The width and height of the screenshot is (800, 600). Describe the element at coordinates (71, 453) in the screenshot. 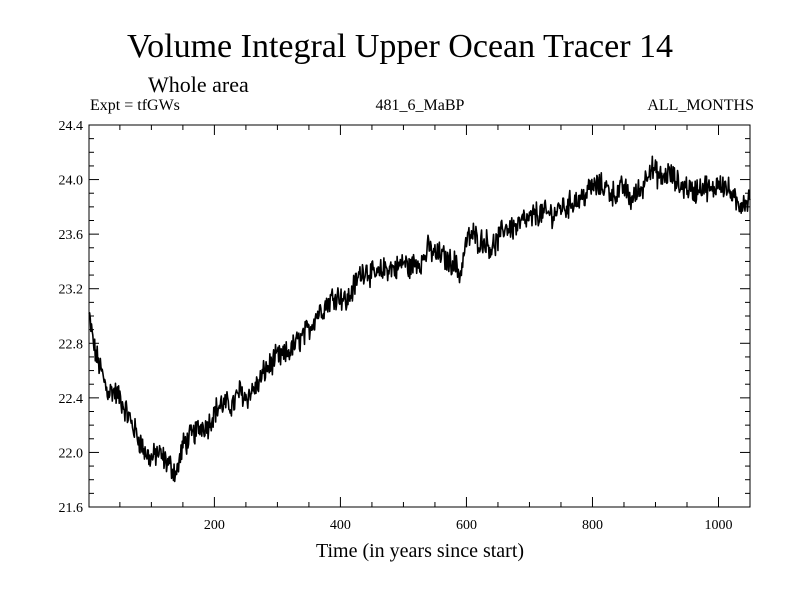

I see `y-tick-label: 22.0` at that location.